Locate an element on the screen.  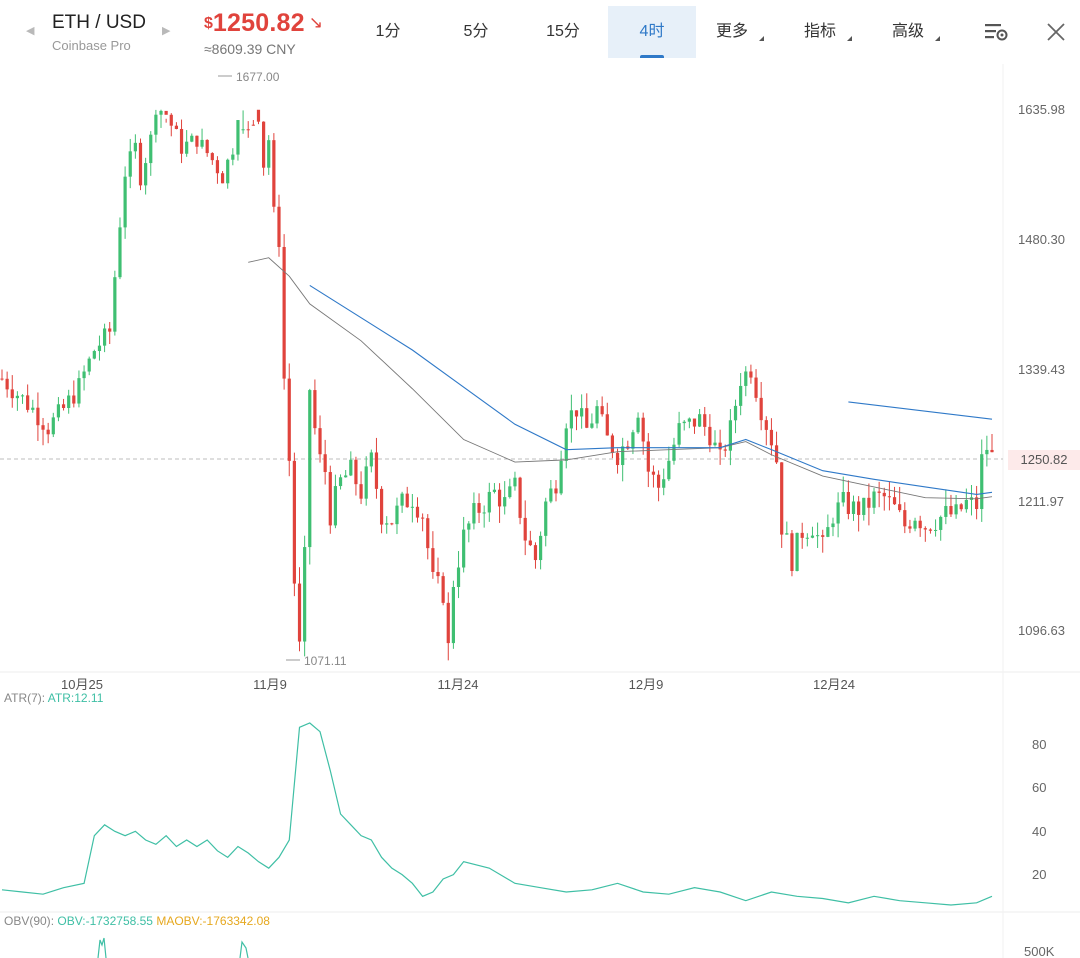
atr-y-tick: 60 is located at coordinates (1039, 787).